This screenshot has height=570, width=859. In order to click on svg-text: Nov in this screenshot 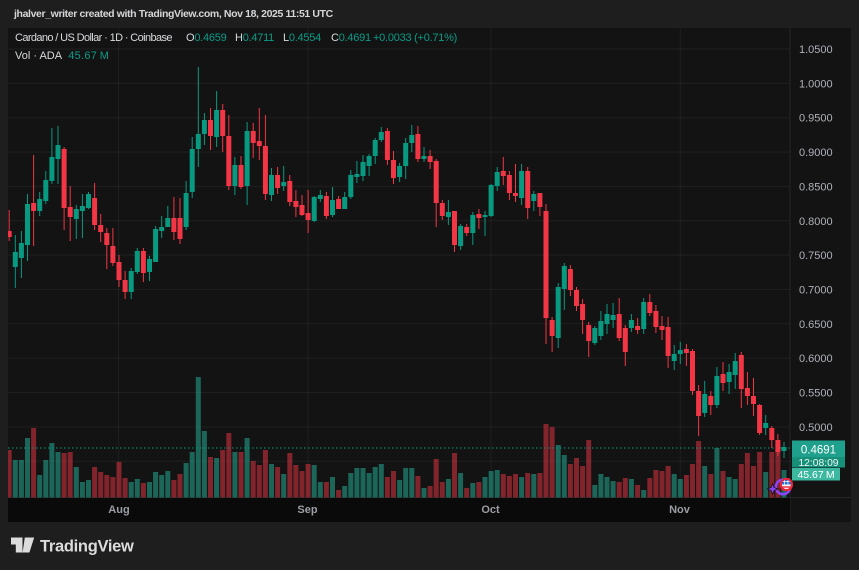, I will do `click(680, 510)`.